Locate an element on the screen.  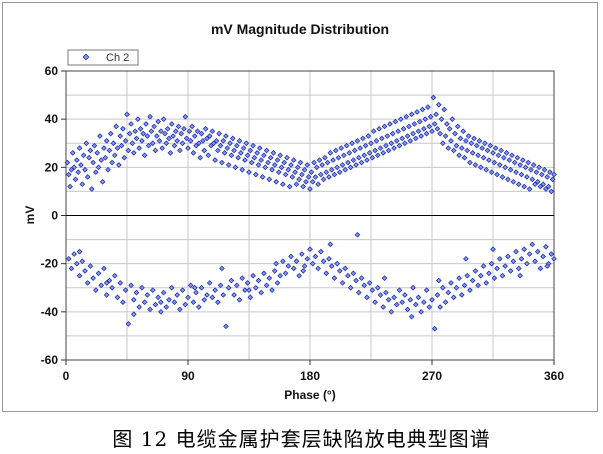
x-tick-labels: 0 90 180 270 360 is located at coordinates (314, 376).